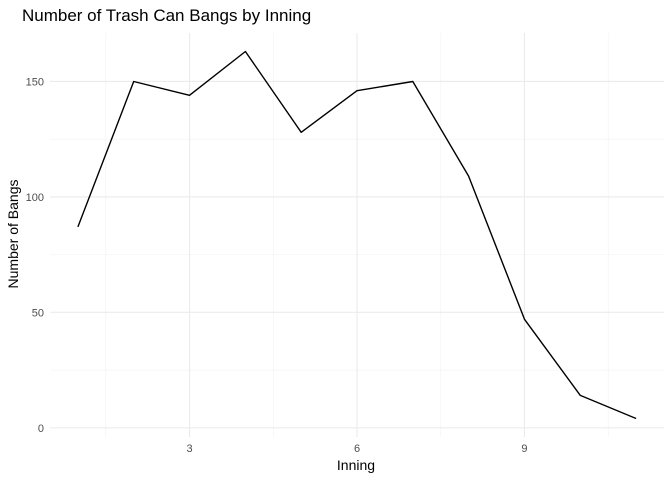  I want to click on y-tick-label: 50, so click(38, 313).